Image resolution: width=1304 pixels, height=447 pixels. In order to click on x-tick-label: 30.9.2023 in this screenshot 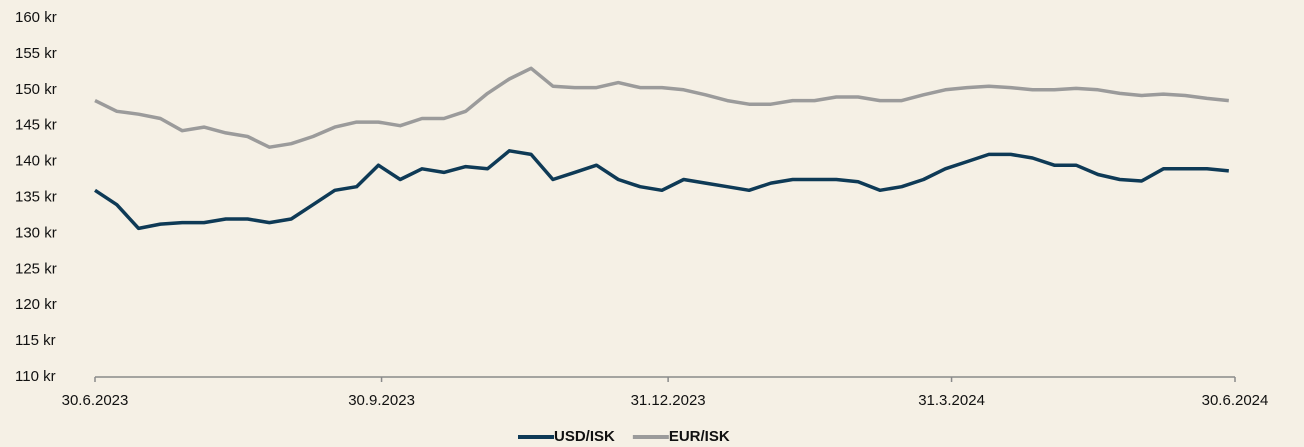, I will do `click(381, 400)`.